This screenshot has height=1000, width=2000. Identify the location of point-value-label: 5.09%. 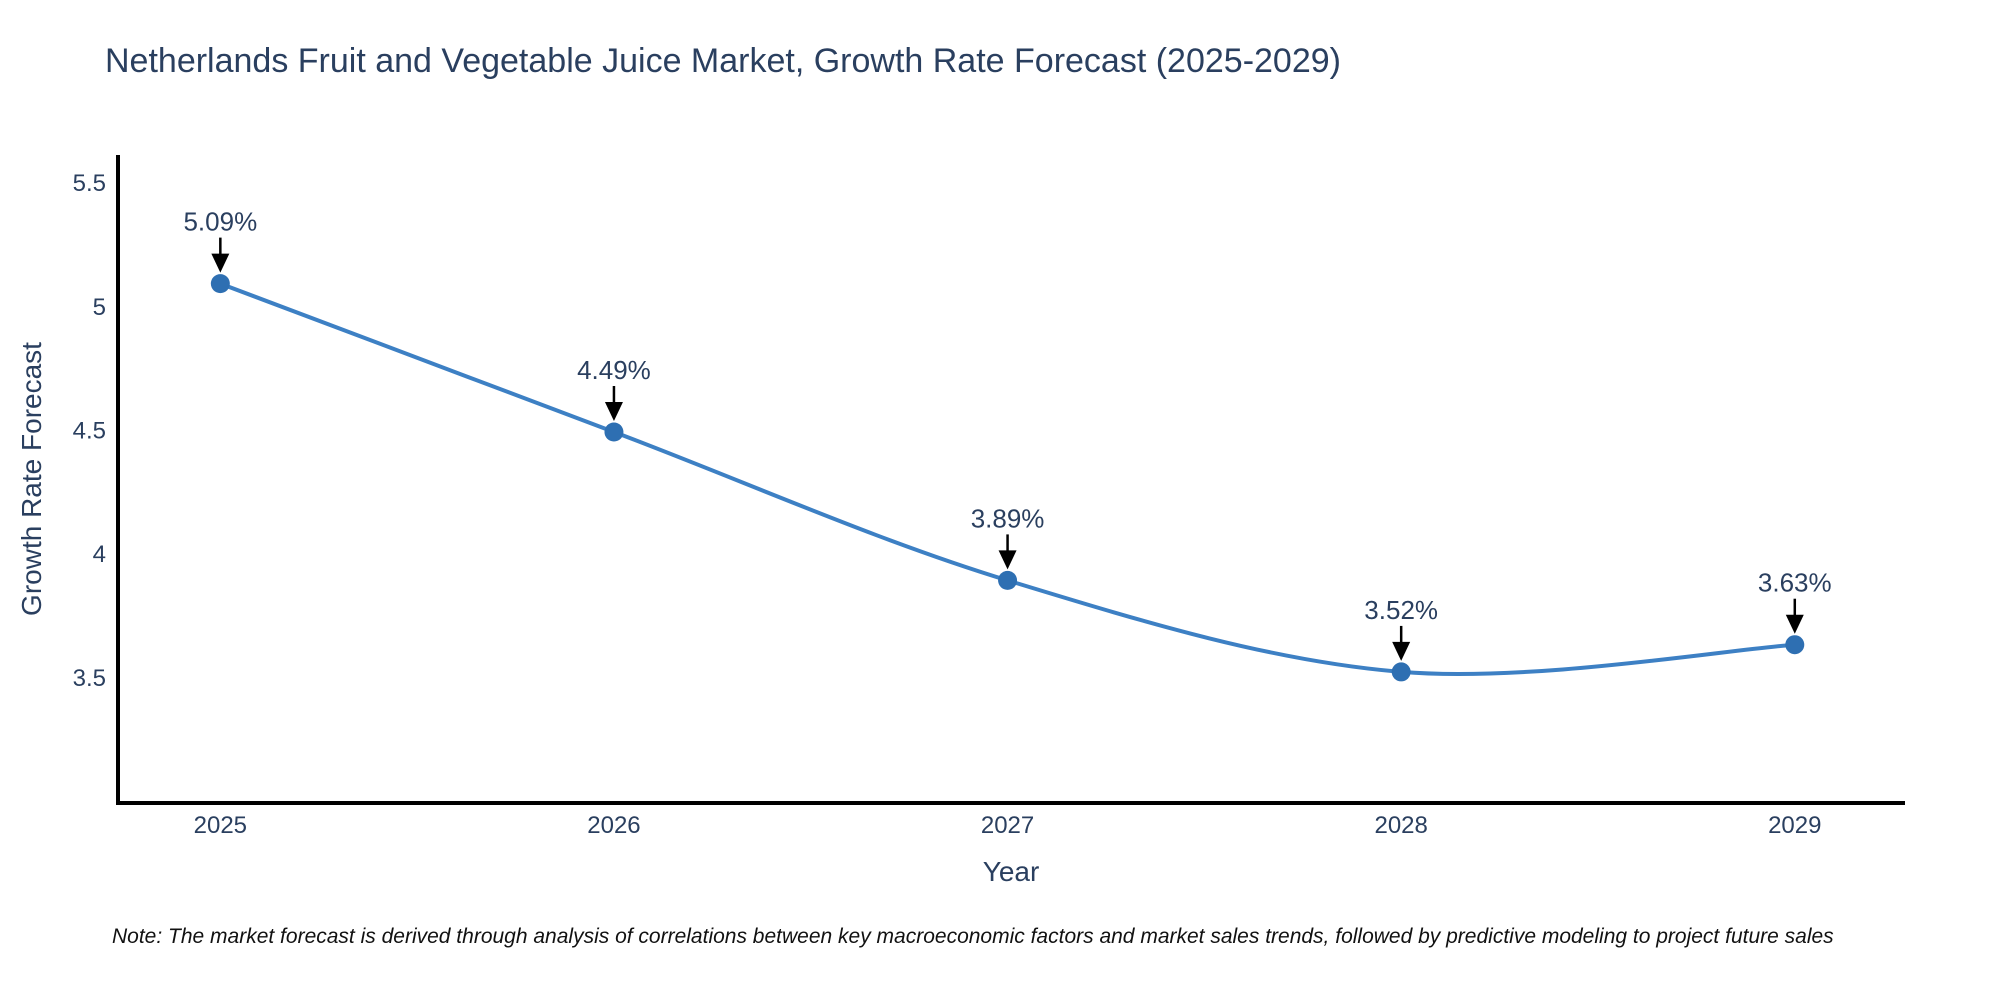
(220, 222).